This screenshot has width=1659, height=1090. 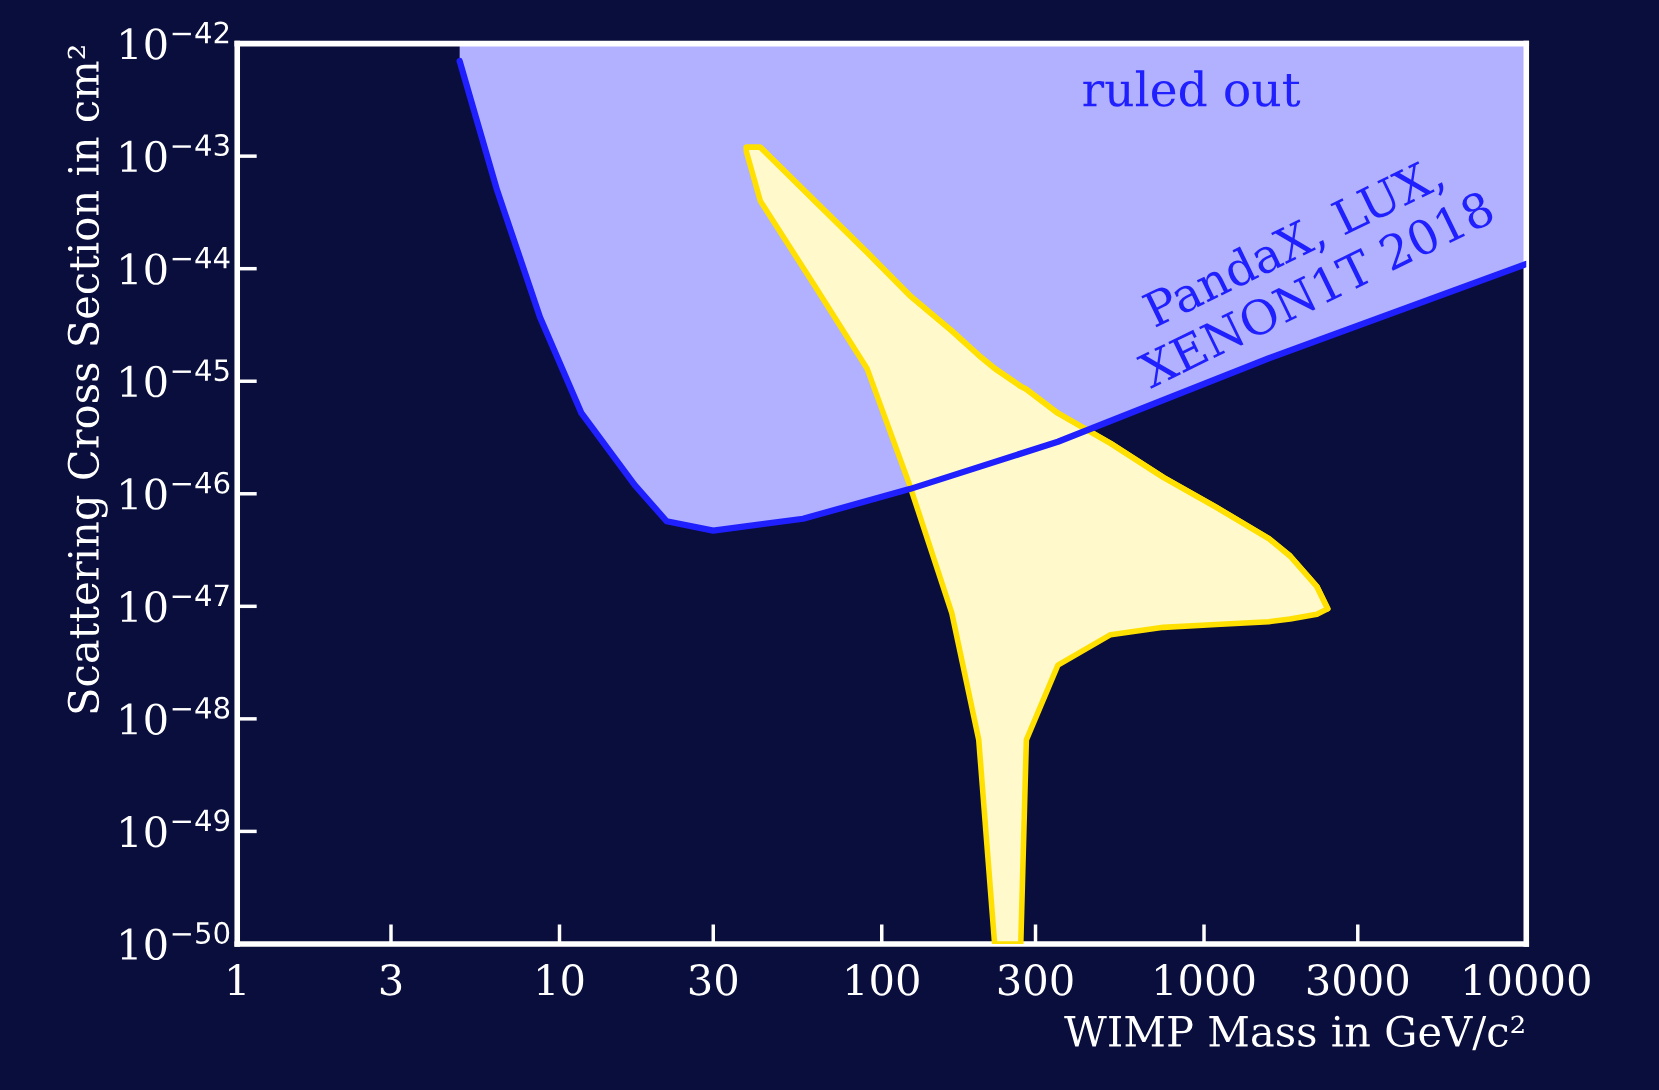 I want to click on x-tick-label: 300, so click(x=1035, y=980).